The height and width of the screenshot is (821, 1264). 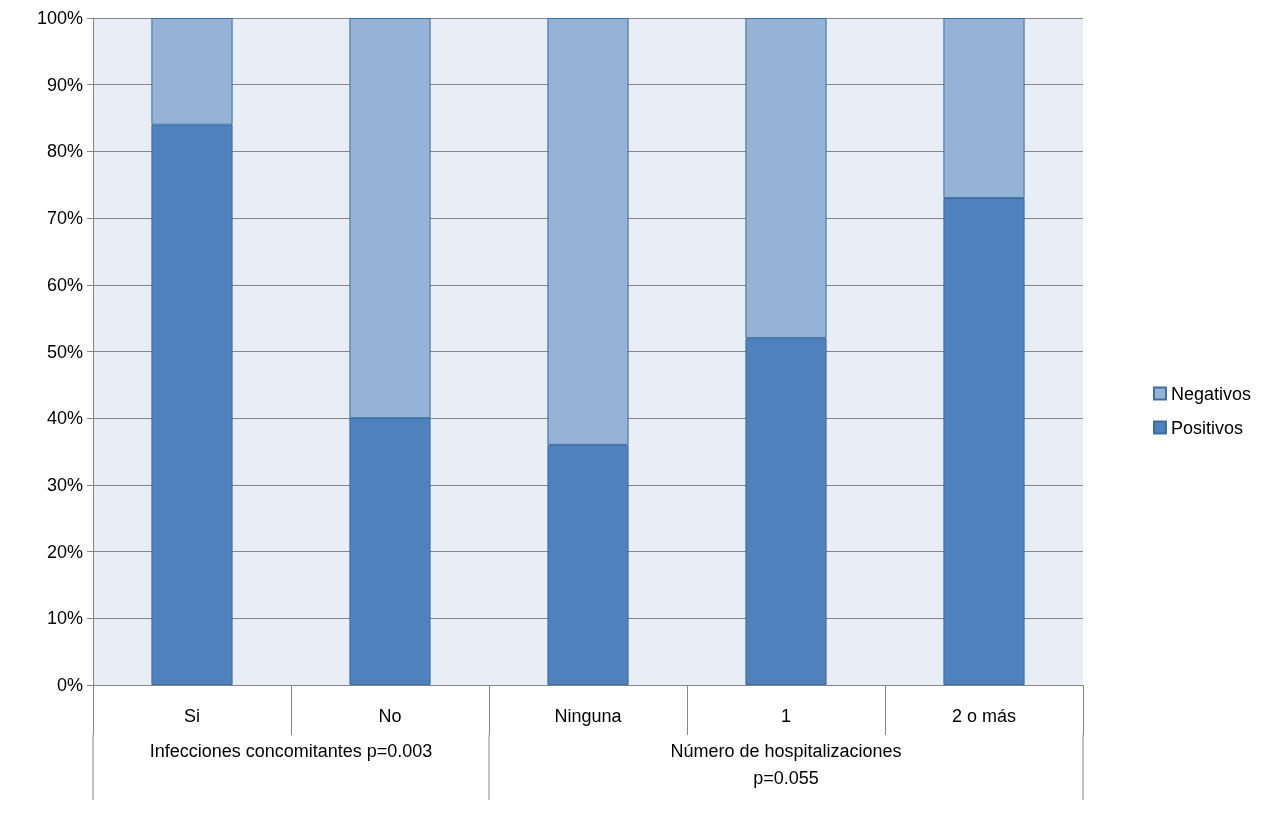 What do you see at coordinates (64, 418) in the screenshot?
I see `y-tick-label: 40%` at bounding box center [64, 418].